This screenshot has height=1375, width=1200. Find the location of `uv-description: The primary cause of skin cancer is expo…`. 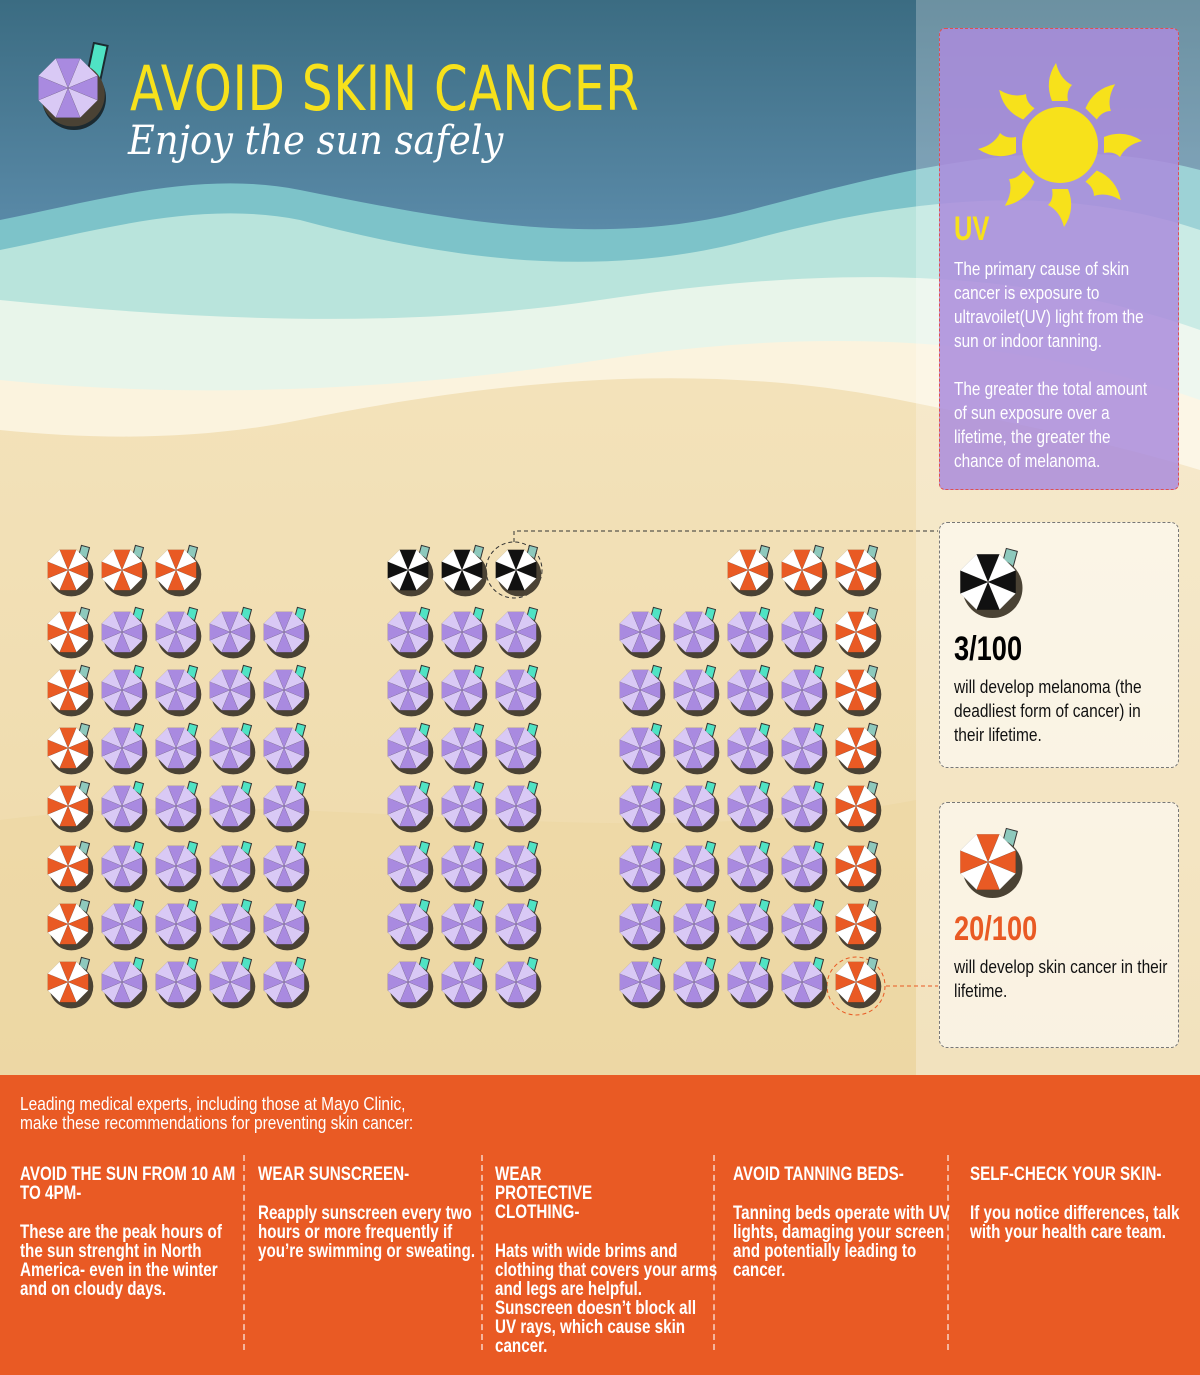

uv-description: The primary cause of skin cancer is expo… is located at coordinates (1051, 365).